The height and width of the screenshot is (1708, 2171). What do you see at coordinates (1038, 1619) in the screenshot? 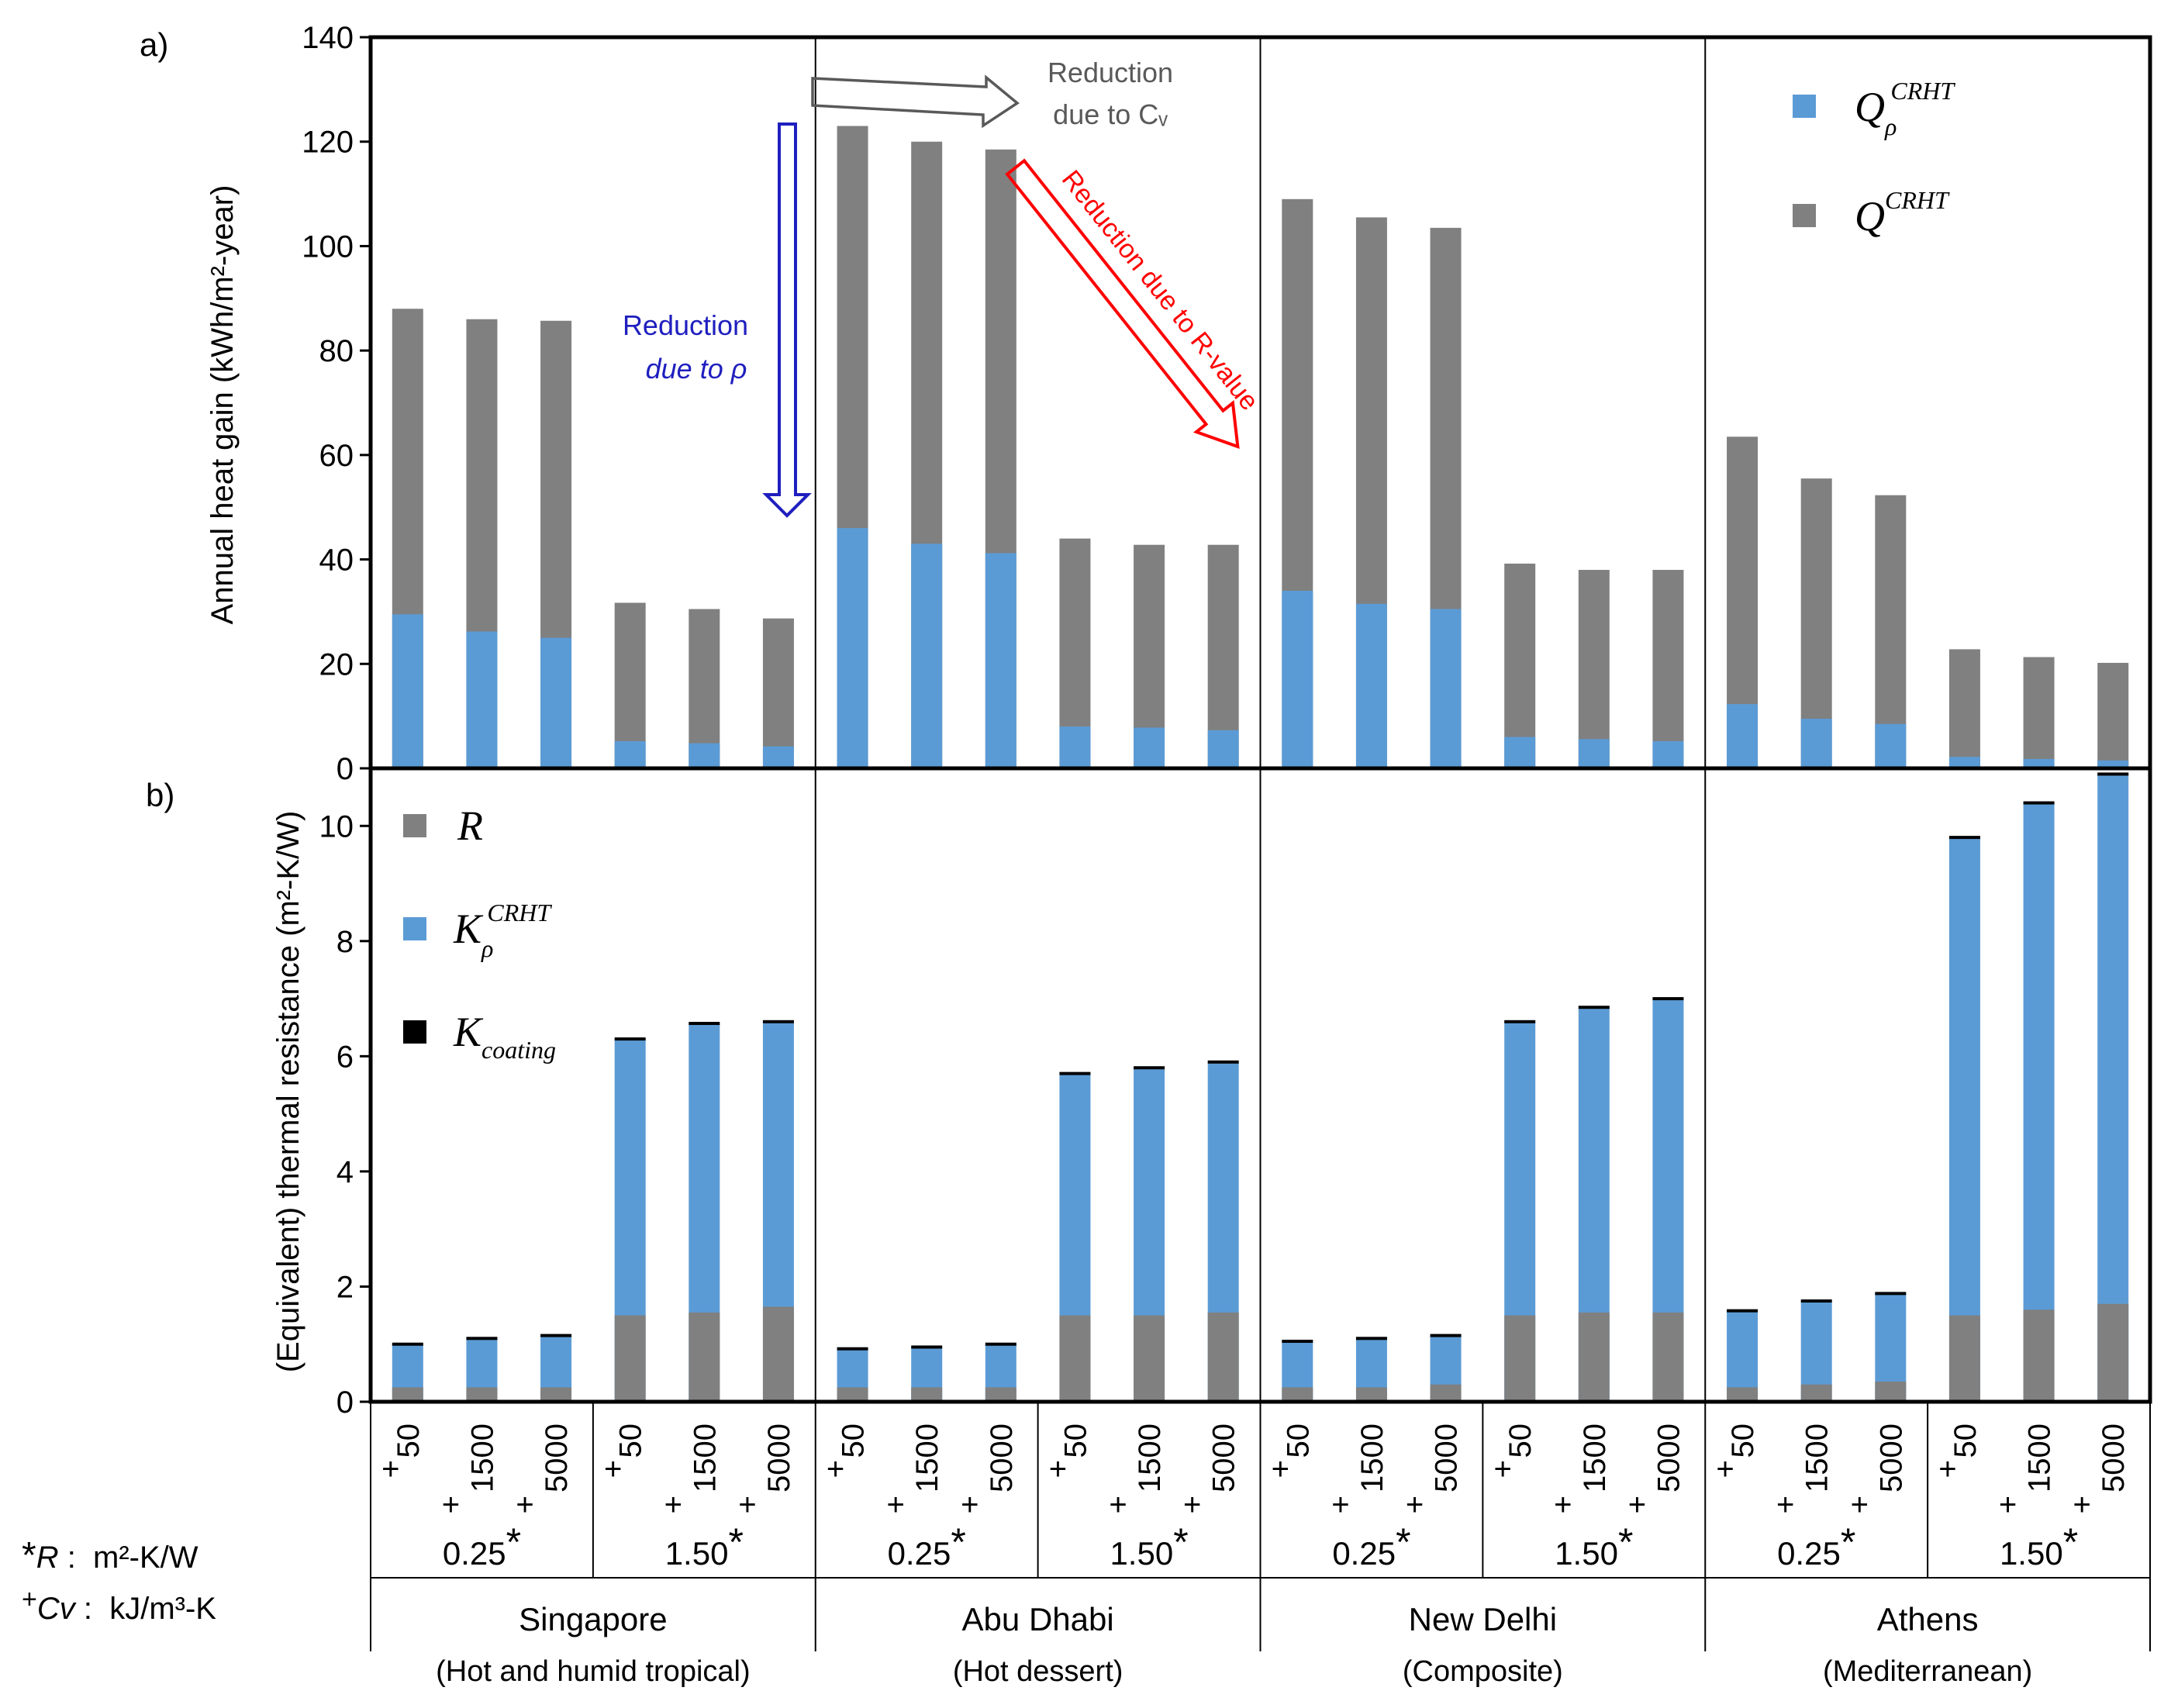
I see `city-name-label: Abu Dhabi` at bounding box center [1038, 1619].